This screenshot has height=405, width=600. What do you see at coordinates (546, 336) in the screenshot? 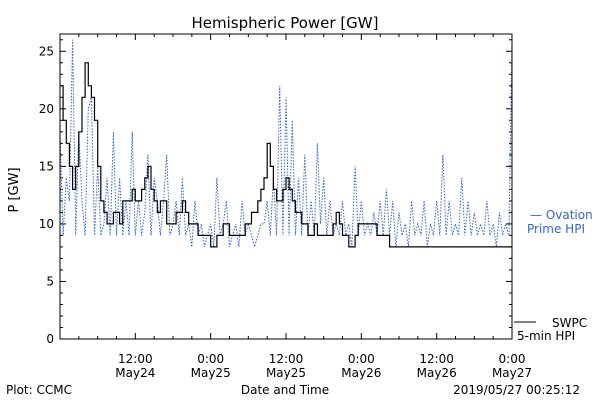
I see `legend-swpc-line2: 5-min HPI` at bounding box center [546, 336].